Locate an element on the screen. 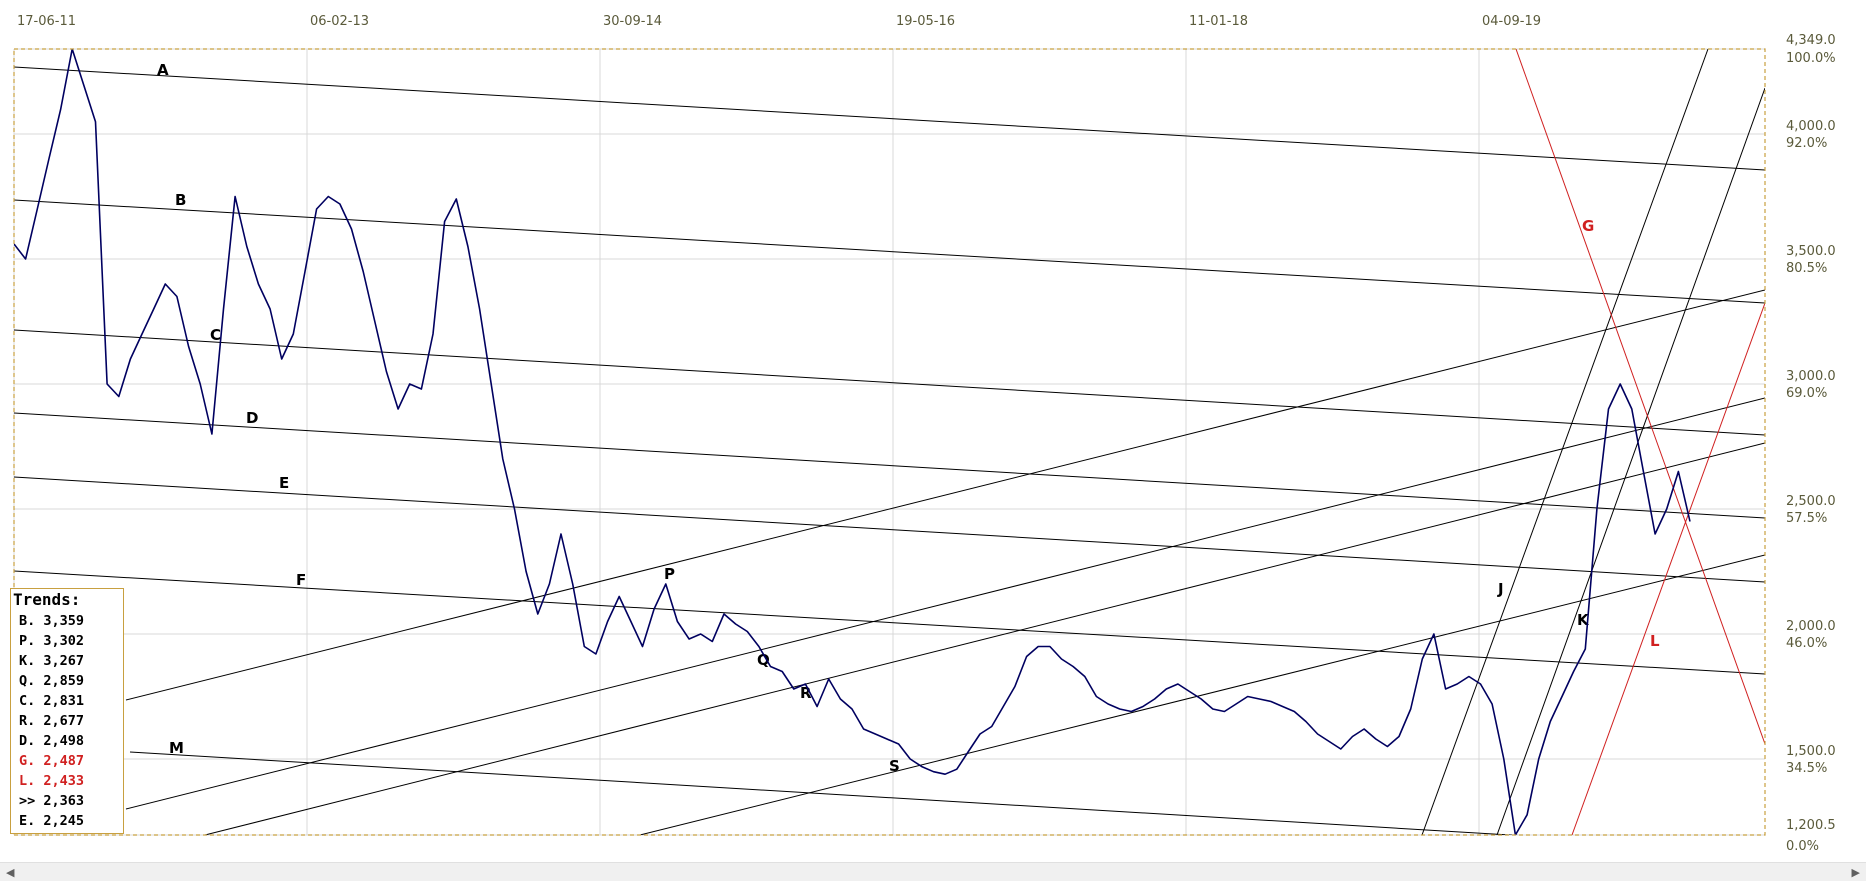 The width and height of the screenshot is (1866, 881). legend-item-value: 3,302 is located at coordinates (60, 641).